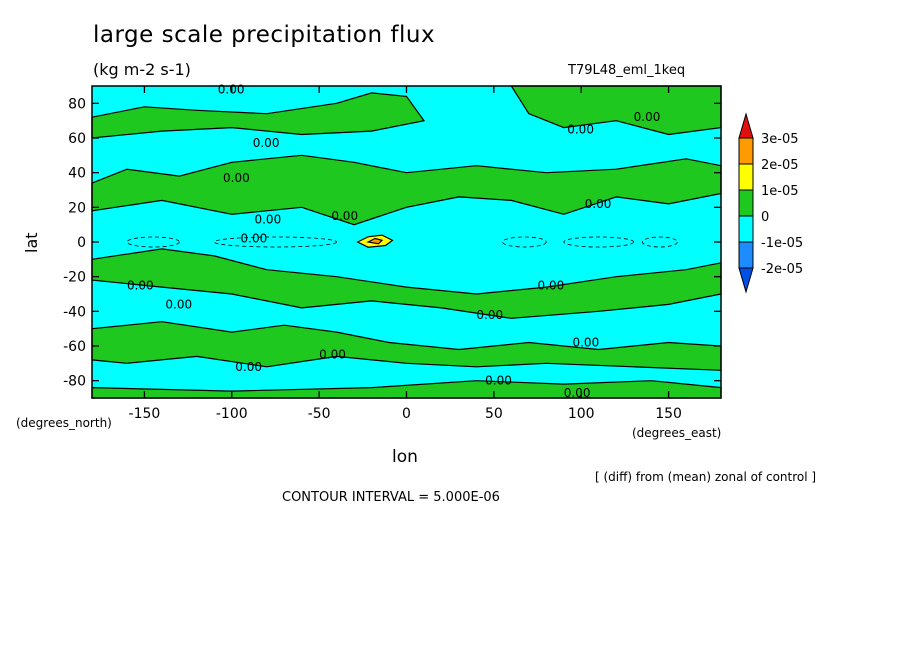 The image size is (904, 654). What do you see at coordinates (765, 217) in the screenshot?
I see `colorbar-label: 0` at bounding box center [765, 217].